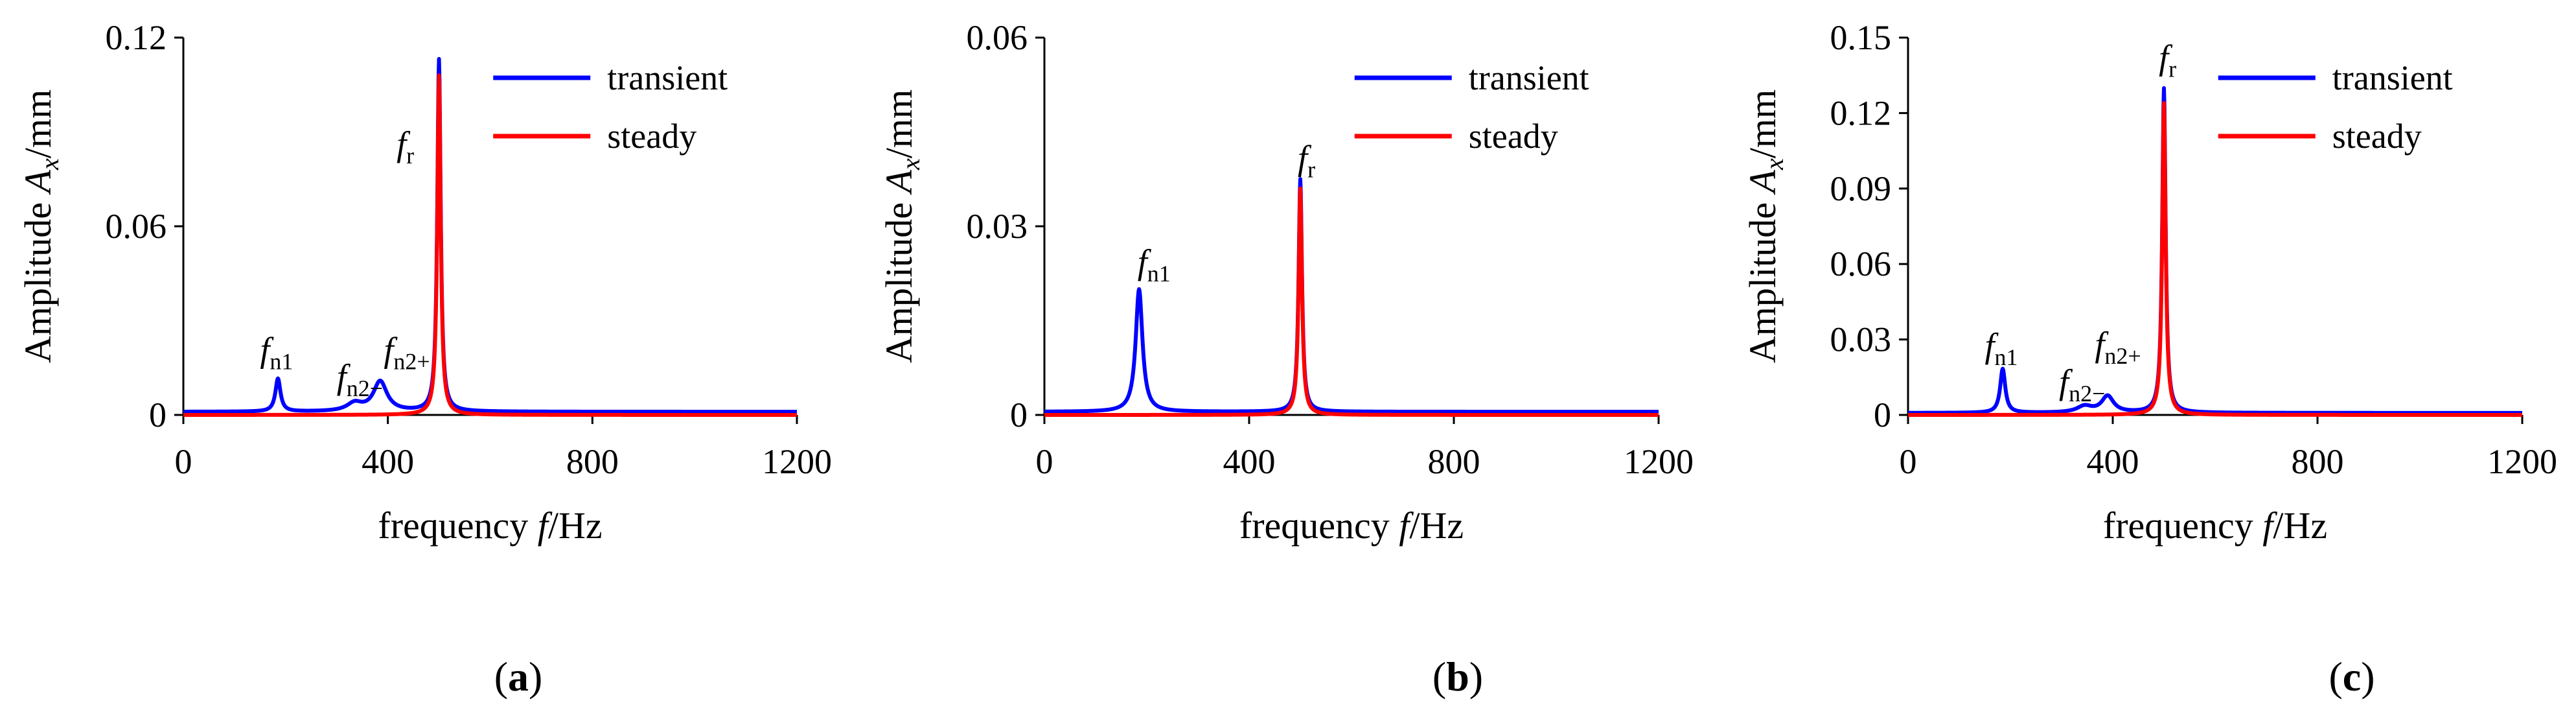 This screenshot has height=719, width=2576. What do you see at coordinates (1861, 188) in the screenshot?
I see `y-tick-label: 0.09` at bounding box center [1861, 188].